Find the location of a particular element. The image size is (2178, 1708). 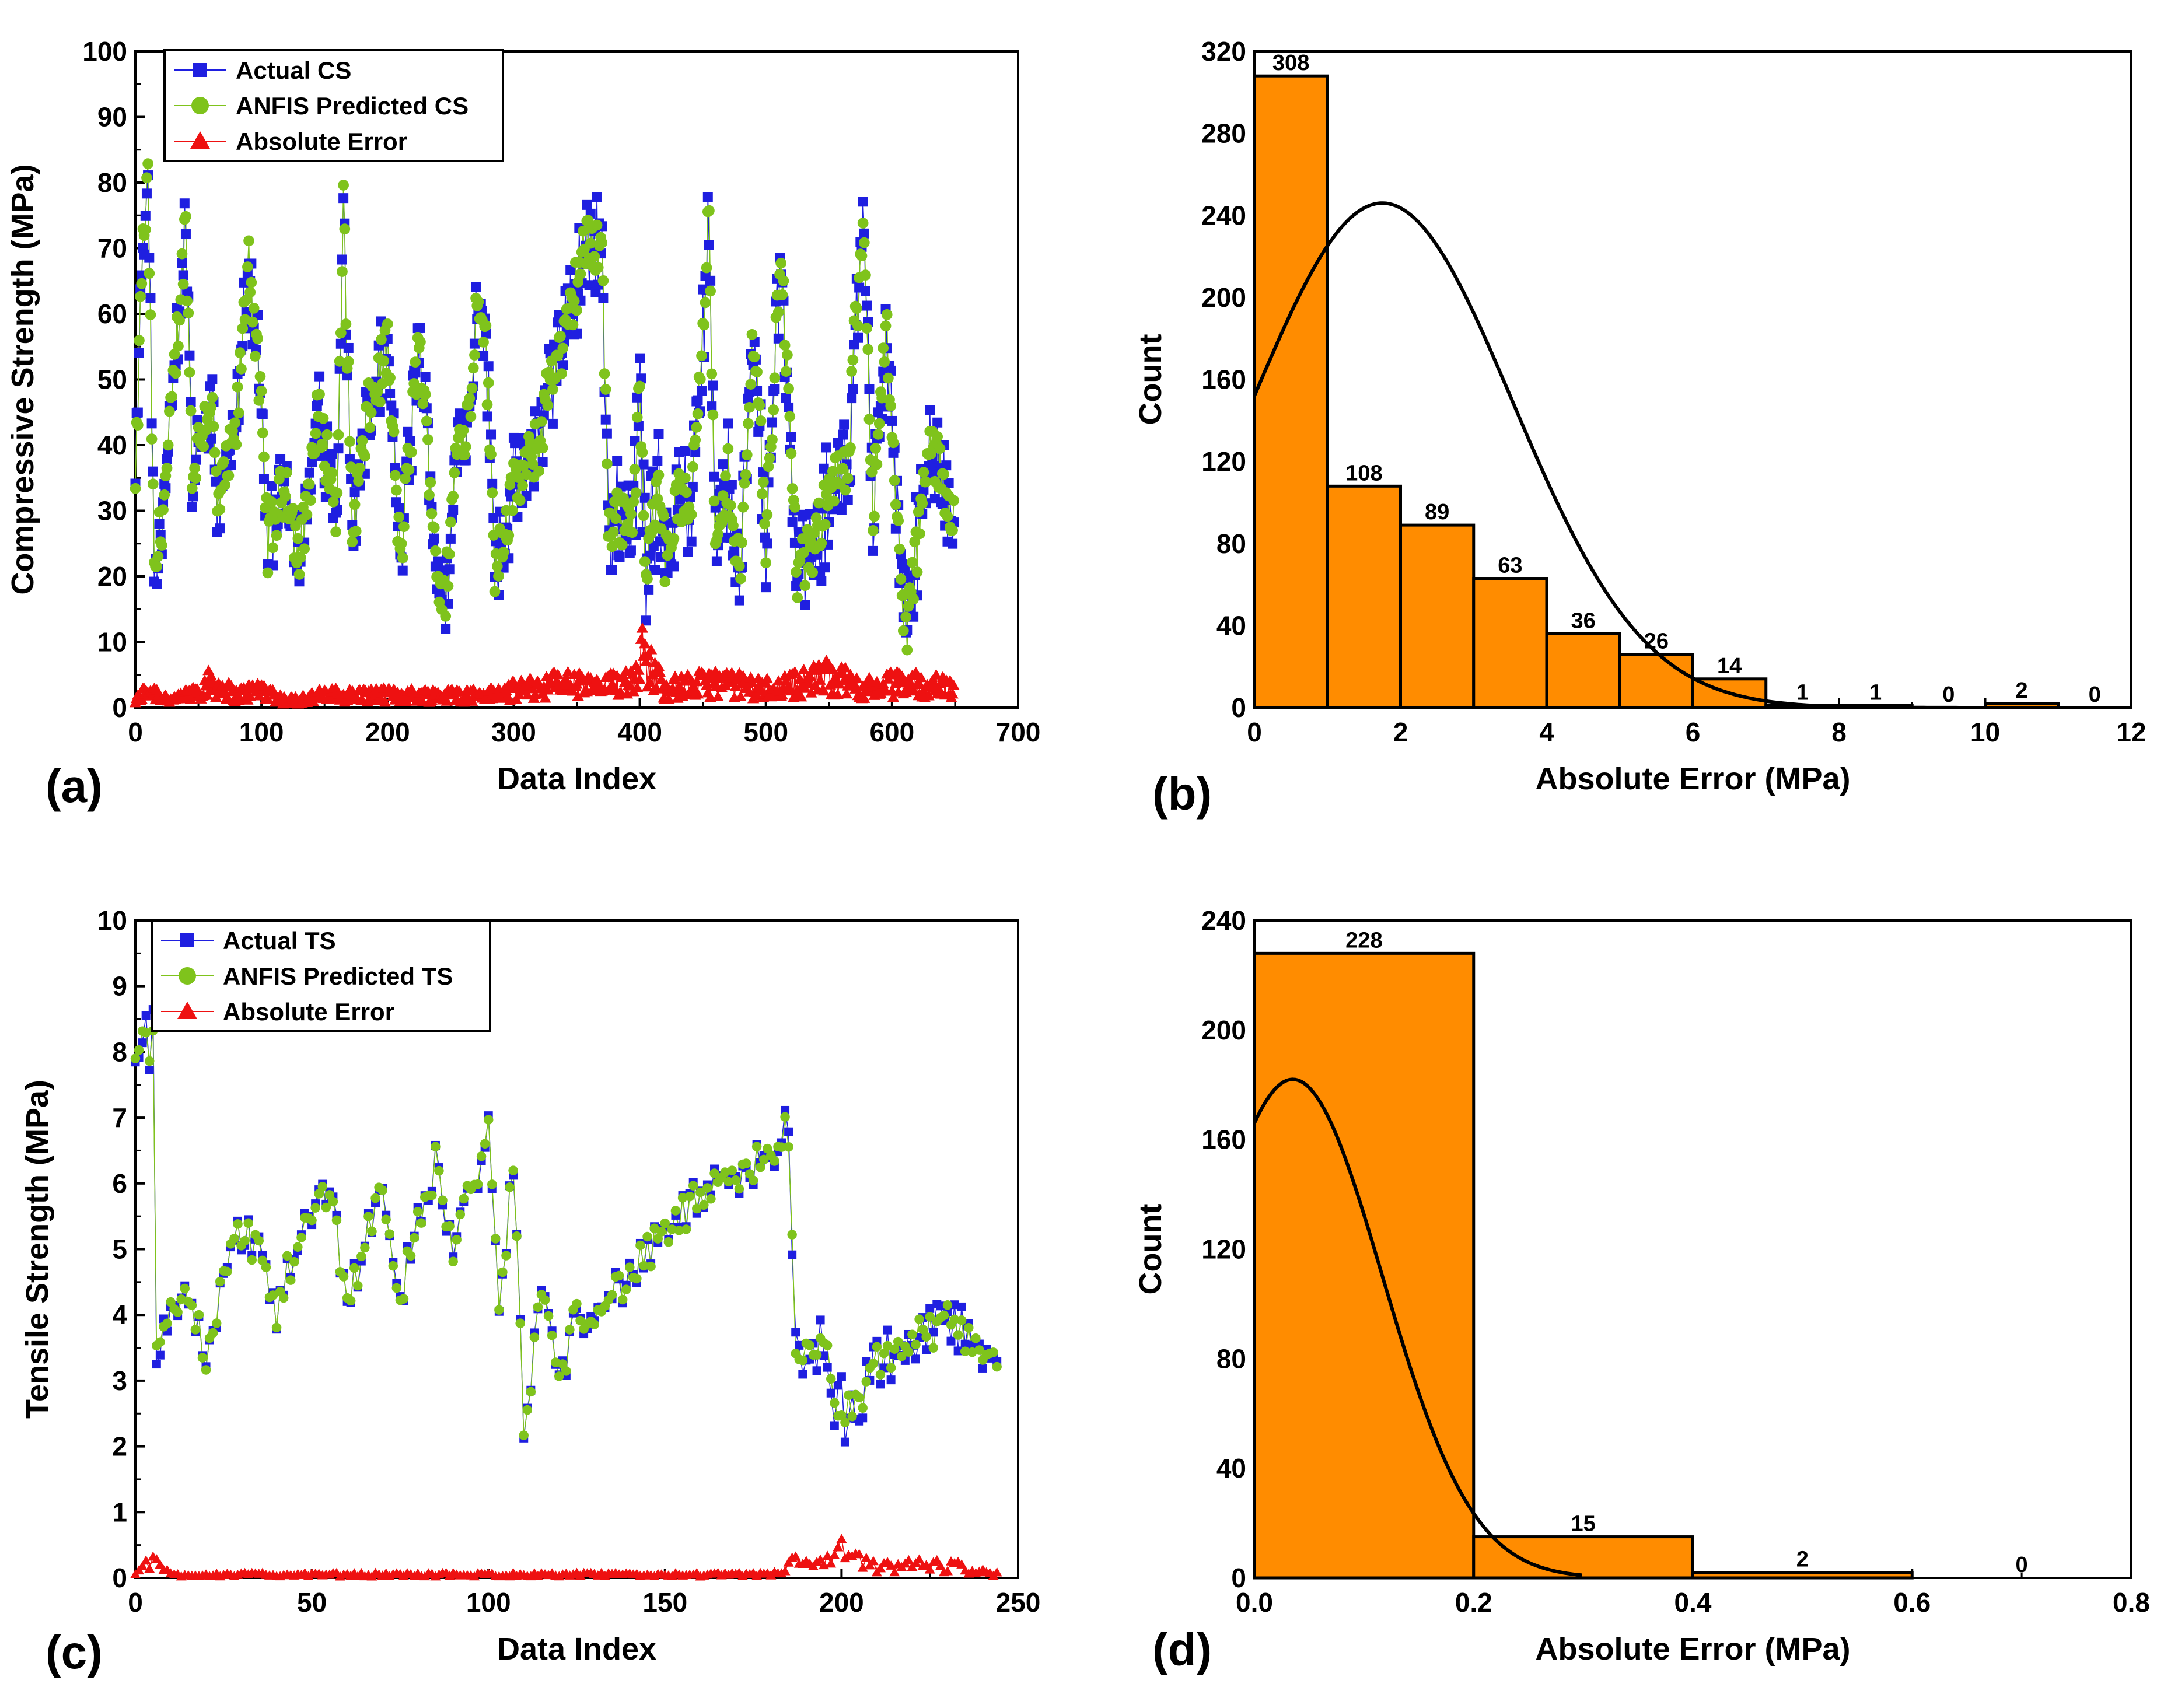

x-tick-label: 4 is located at coordinates (1546, 732).